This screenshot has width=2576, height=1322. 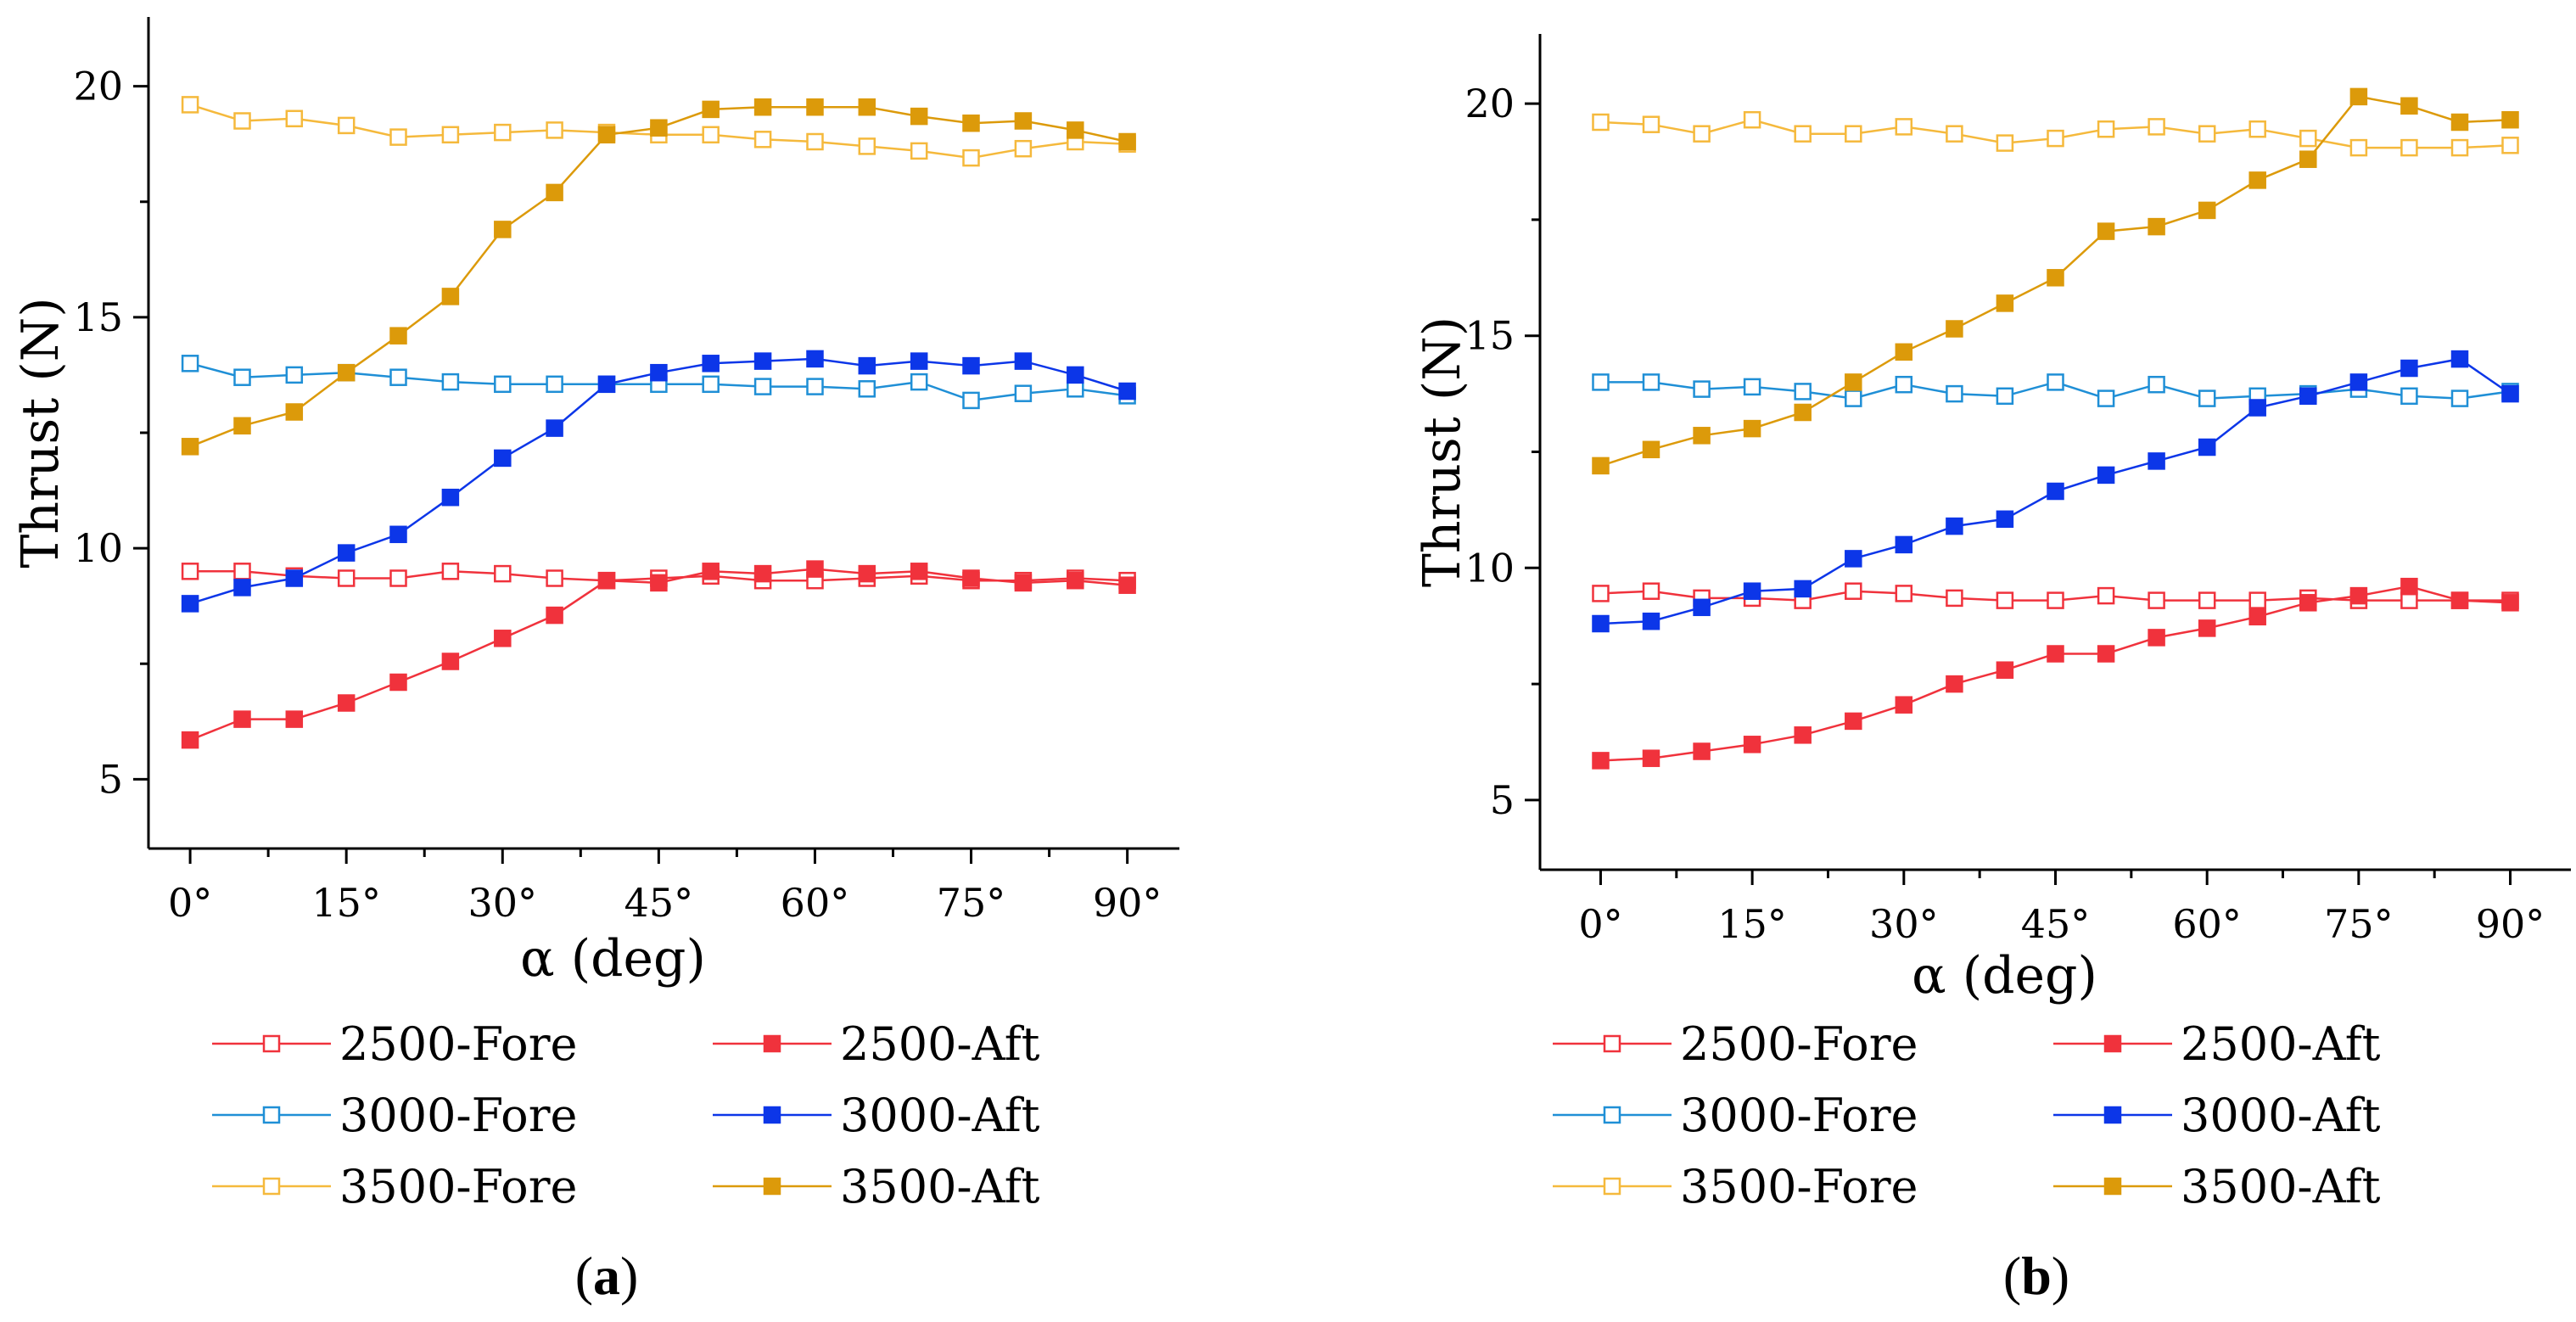 What do you see at coordinates (876, 1115) in the screenshot?
I see `panel-a-legend-item-3000-aft: 3000-Aft` at bounding box center [876, 1115].